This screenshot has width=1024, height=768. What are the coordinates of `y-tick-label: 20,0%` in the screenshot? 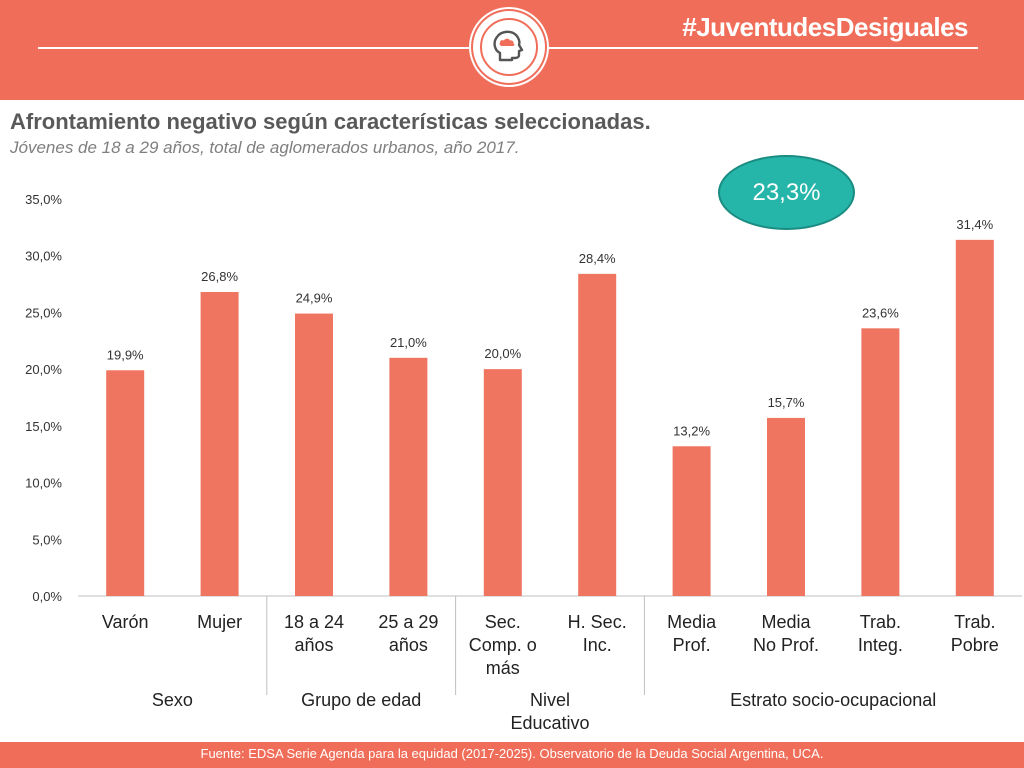 It's located at (43, 369).